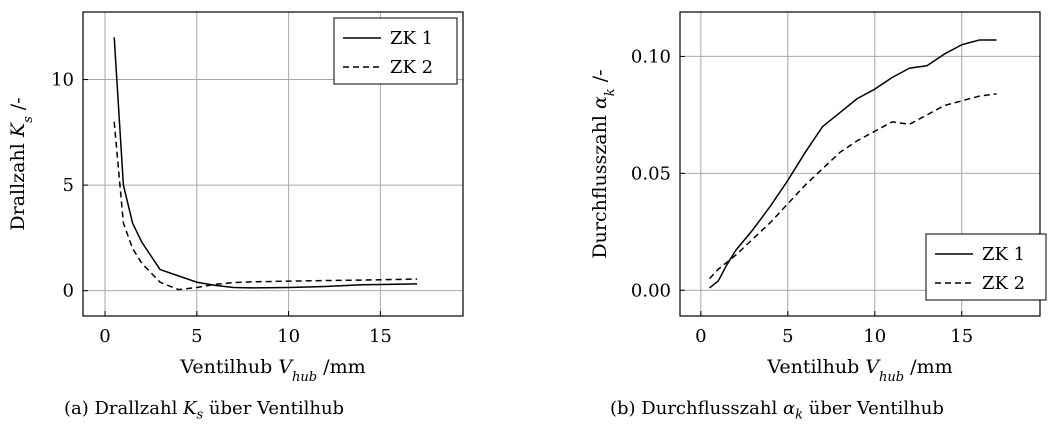 The image size is (1050, 425). What do you see at coordinates (651, 290) in the screenshot?
I see `y-tick-label: 0.00` at bounding box center [651, 290].